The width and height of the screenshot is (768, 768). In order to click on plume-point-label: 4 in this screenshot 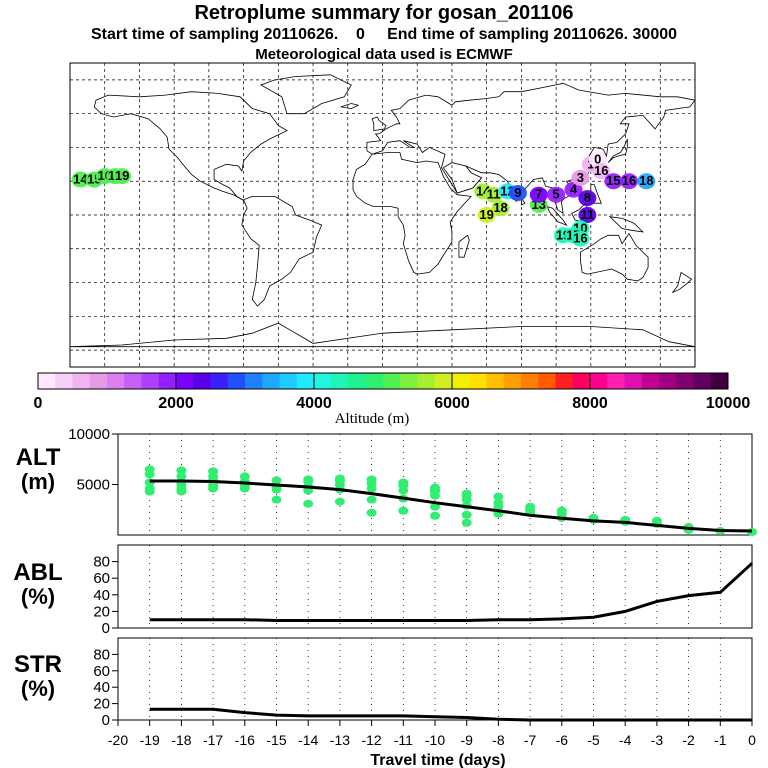, I will do `click(574, 189)`.